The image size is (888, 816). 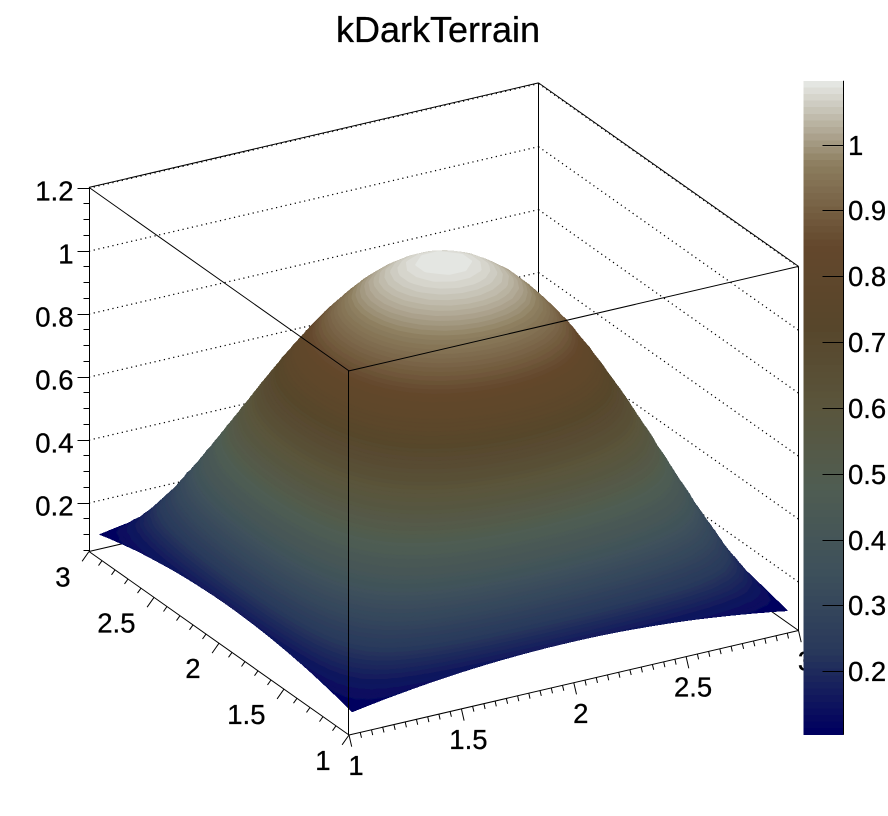 I want to click on svg-text: kDarkTerrain, so click(x=438, y=29).